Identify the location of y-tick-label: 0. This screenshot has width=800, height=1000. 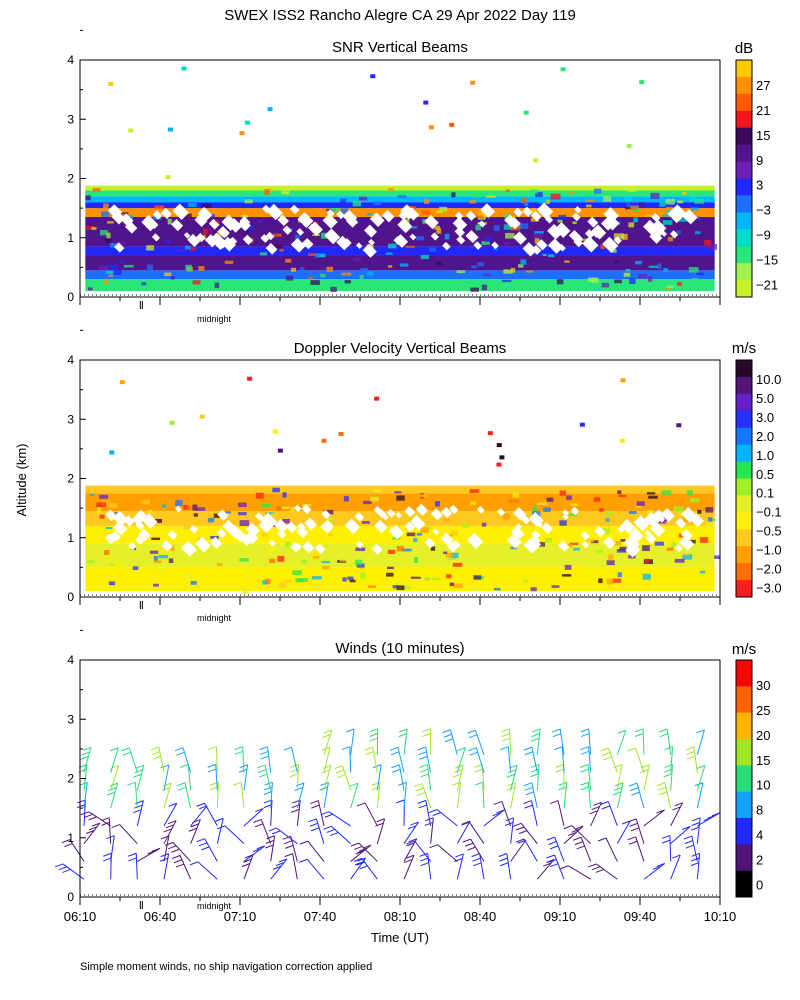
(70, 597).